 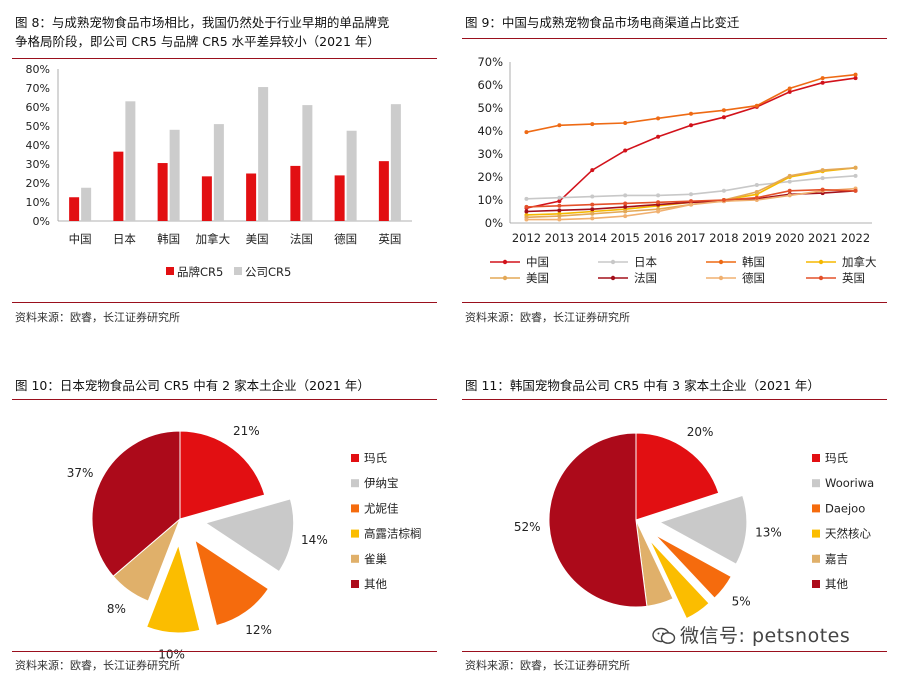 What do you see at coordinates (789, 238) in the screenshot?
I see `x-tick-label: 2020` at bounding box center [789, 238].